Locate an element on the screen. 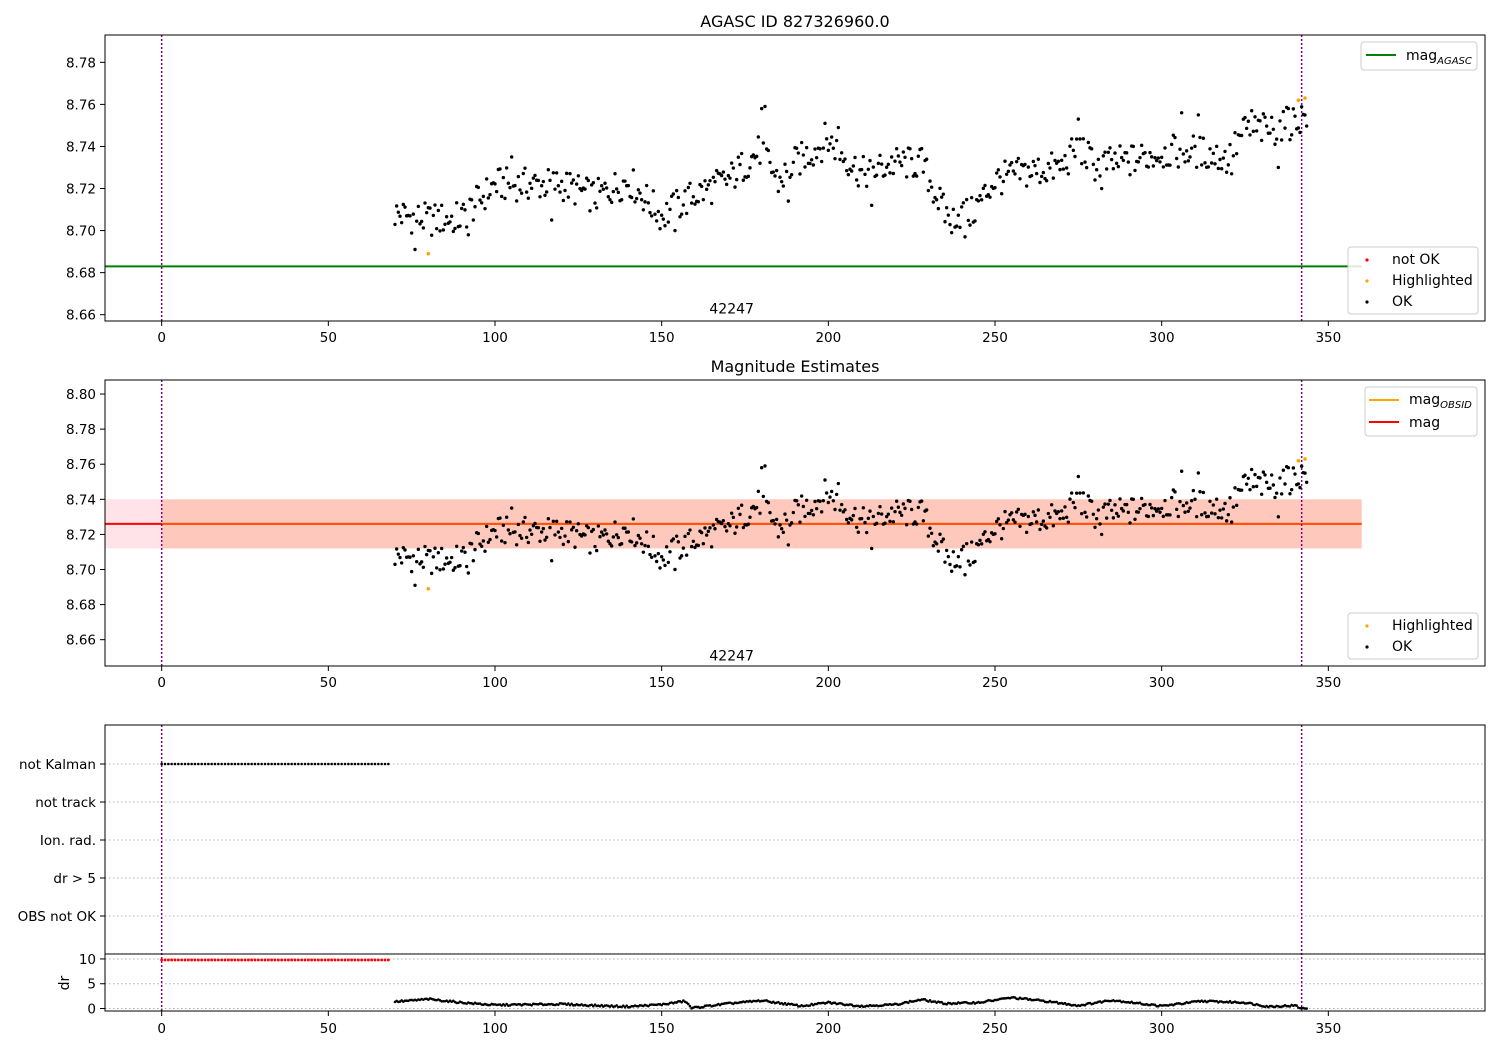 This screenshot has width=1500, height=1050. dr-tick-label: 5 is located at coordinates (91, 985).